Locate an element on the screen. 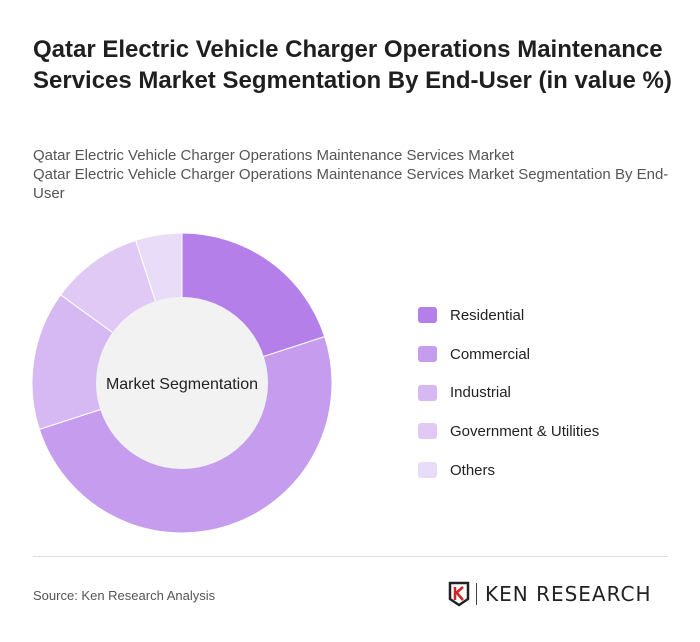 The width and height of the screenshot is (700, 642). legend-item: Others is located at coordinates (508, 470).